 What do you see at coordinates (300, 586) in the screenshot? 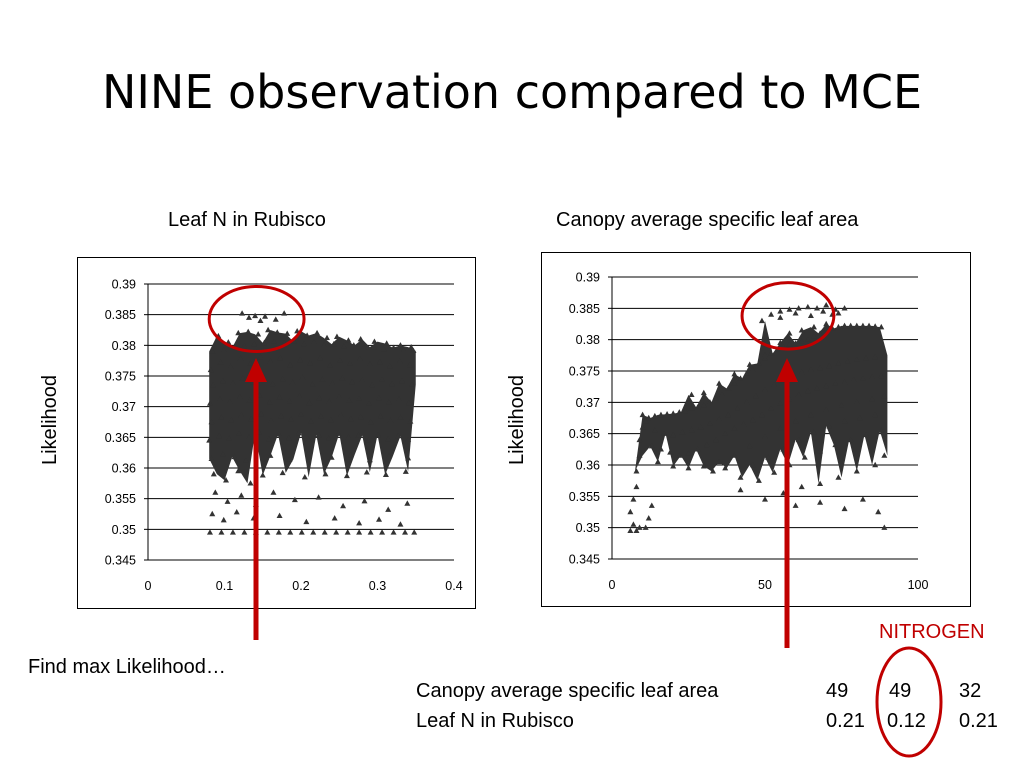
I see `x-tick-label: 0.2` at bounding box center [300, 586].